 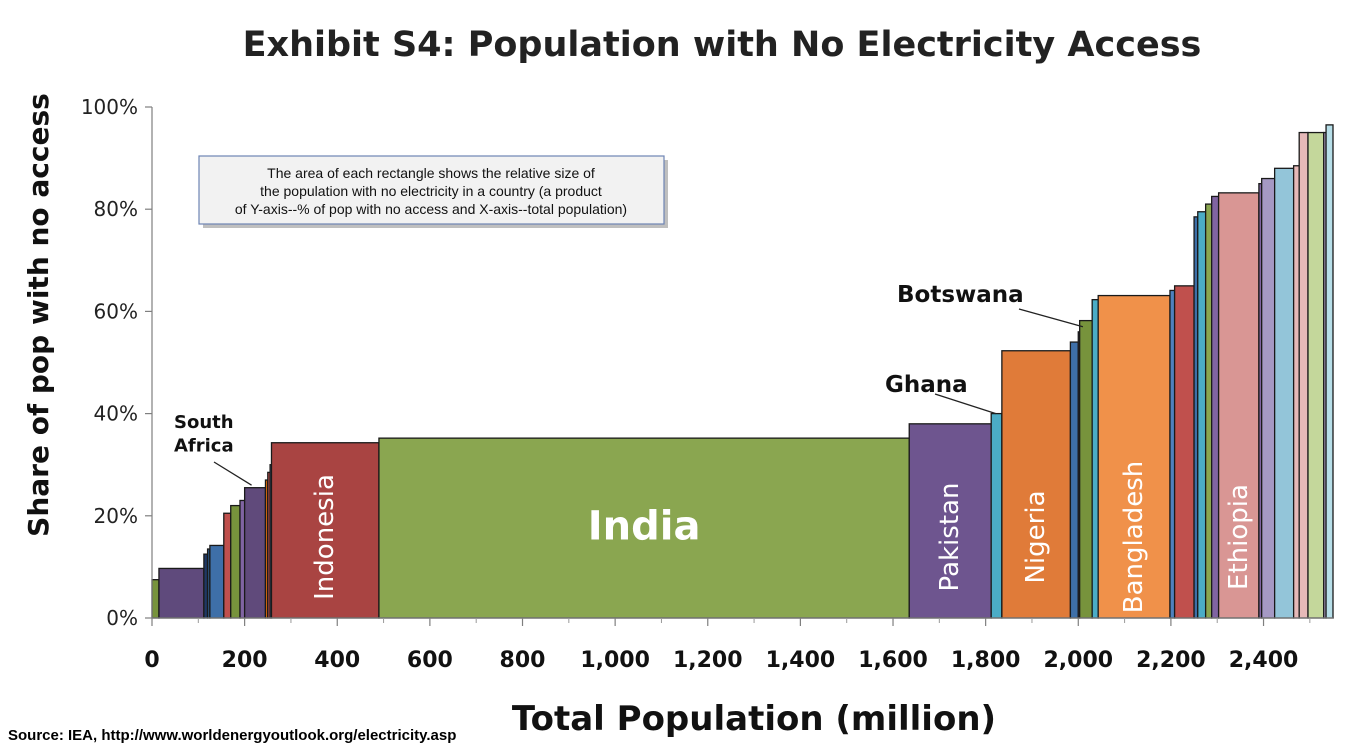 What do you see at coordinates (1171, 660) in the screenshot?
I see `x-tick-label: 2,200` at bounding box center [1171, 660].